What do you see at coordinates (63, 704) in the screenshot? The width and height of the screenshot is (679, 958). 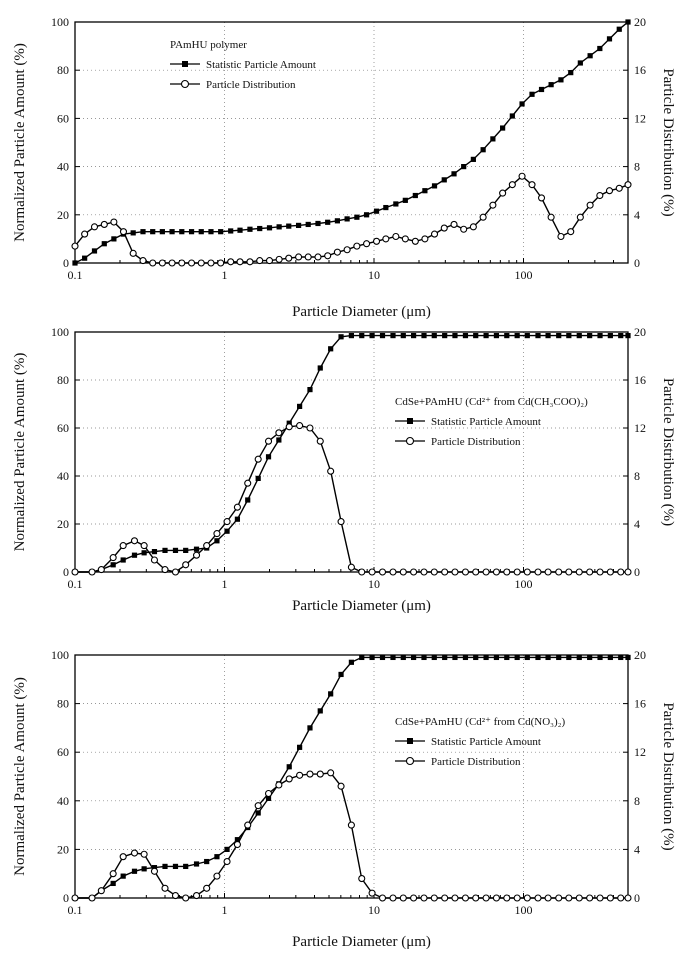 I see `y-tick-label: 80` at bounding box center [63, 704].